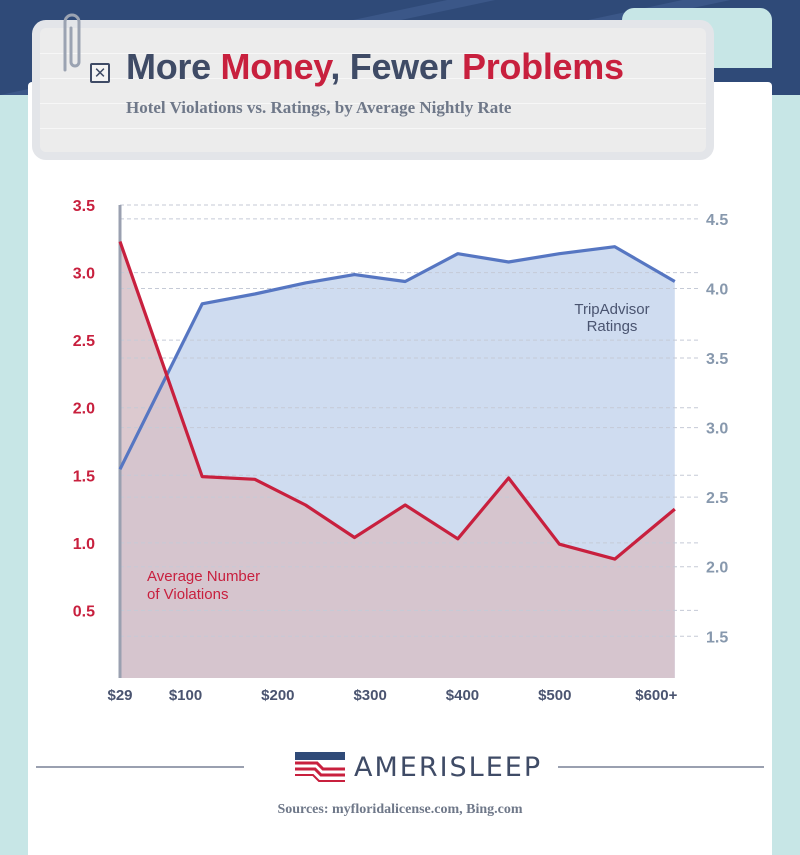  I want to click on right-axis-tick-label: 4.0, so click(717, 289).